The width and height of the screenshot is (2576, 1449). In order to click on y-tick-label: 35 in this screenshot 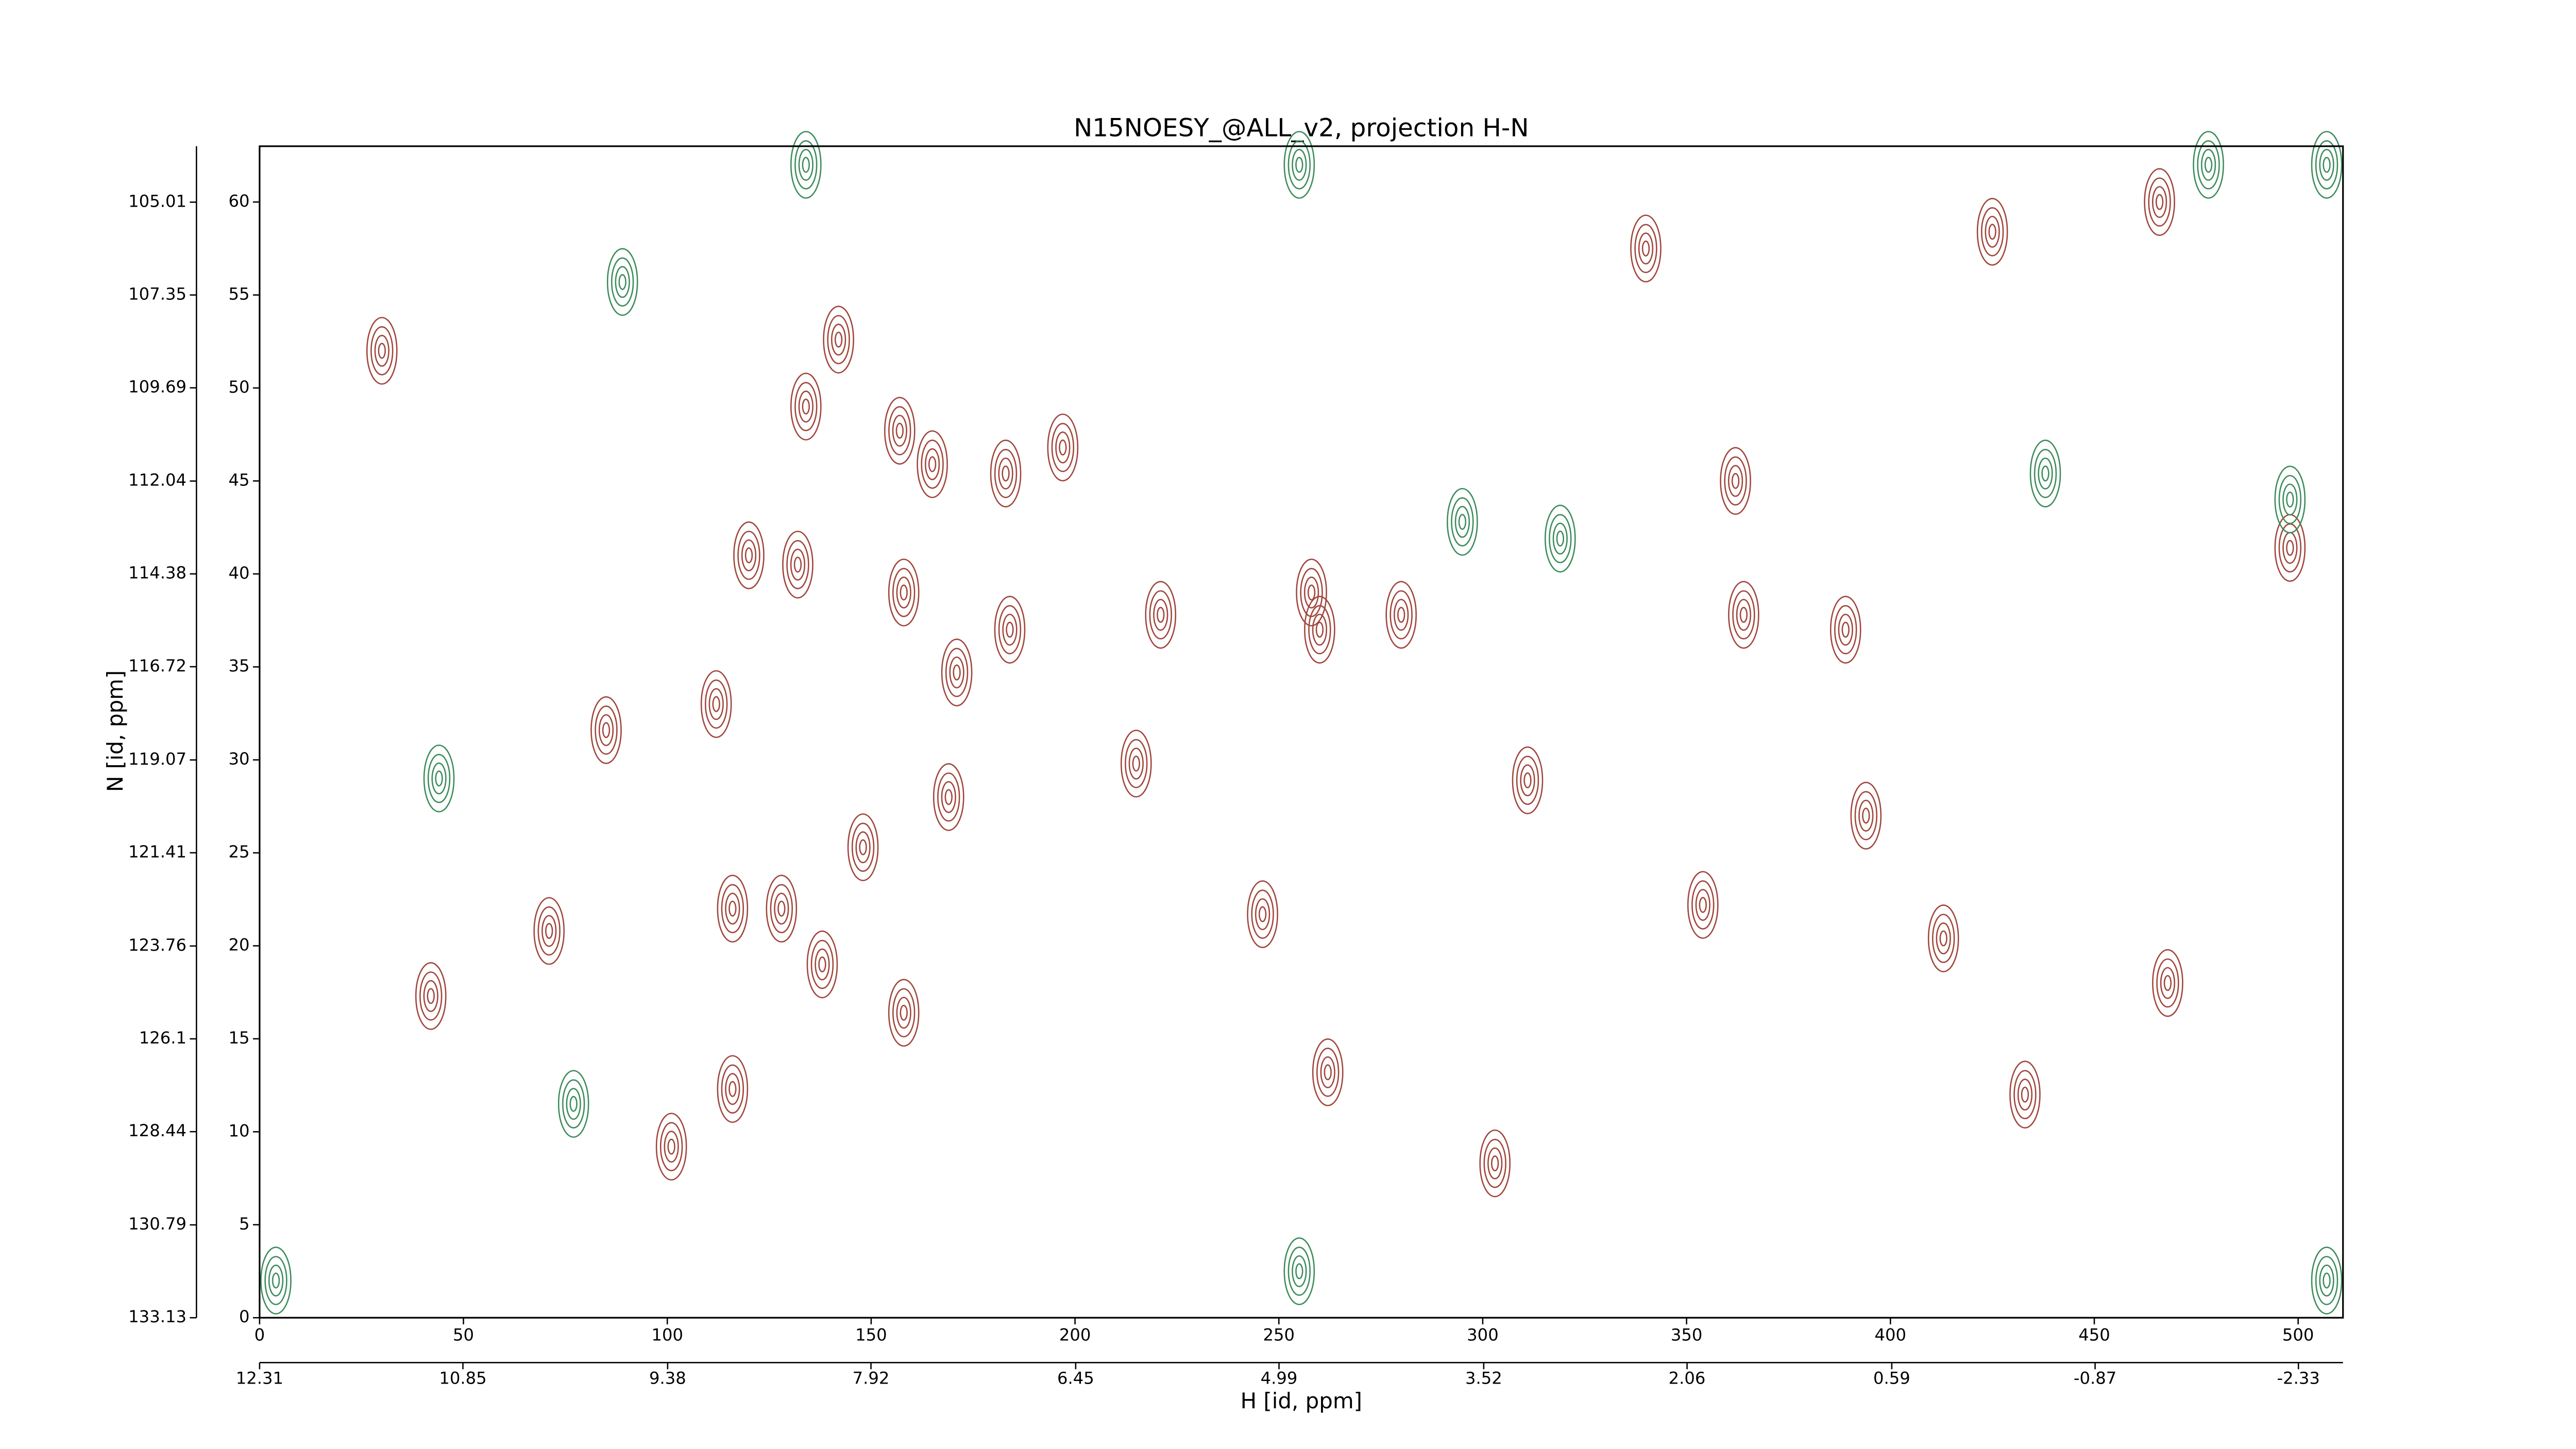, I will do `click(238, 666)`.